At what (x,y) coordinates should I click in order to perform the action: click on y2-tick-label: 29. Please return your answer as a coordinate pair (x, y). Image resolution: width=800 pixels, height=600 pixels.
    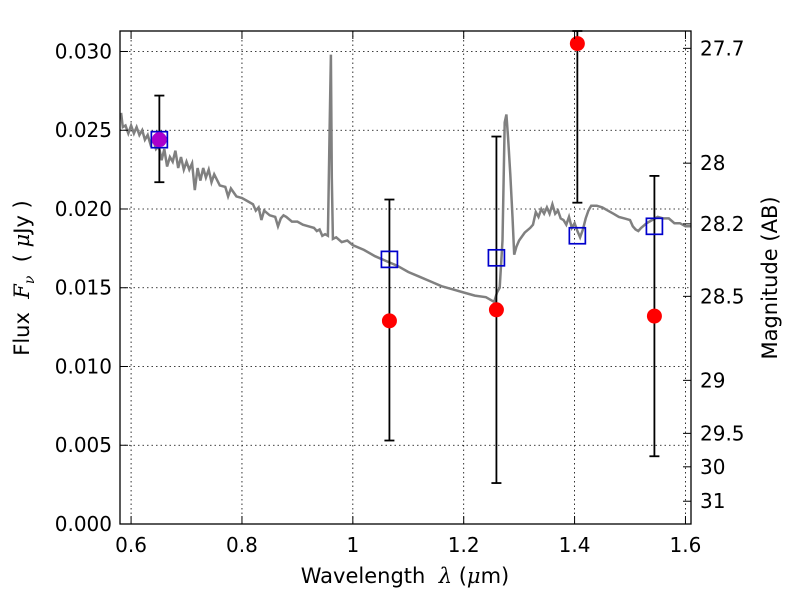
    Looking at the image, I should click on (712, 380).